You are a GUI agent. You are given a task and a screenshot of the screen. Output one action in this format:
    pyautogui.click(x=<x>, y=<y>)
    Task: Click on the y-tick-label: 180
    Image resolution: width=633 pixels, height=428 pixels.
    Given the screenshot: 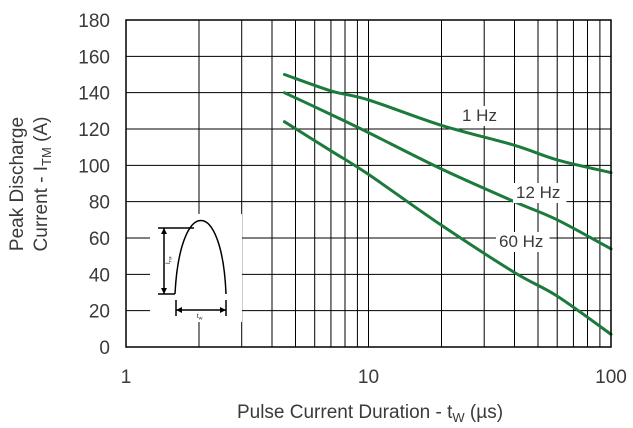 What is the action you would take?
    pyautogui.click(x=94, y=21)
    